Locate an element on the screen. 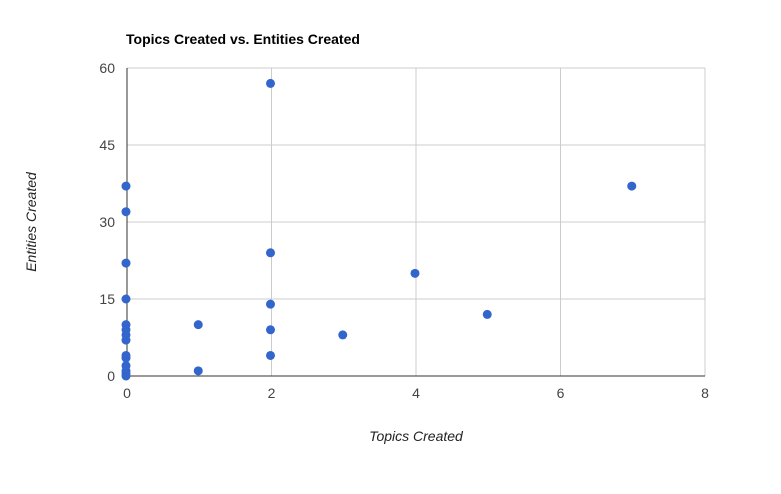  y-tick-label: 30 is located at coordinates (107, 222).